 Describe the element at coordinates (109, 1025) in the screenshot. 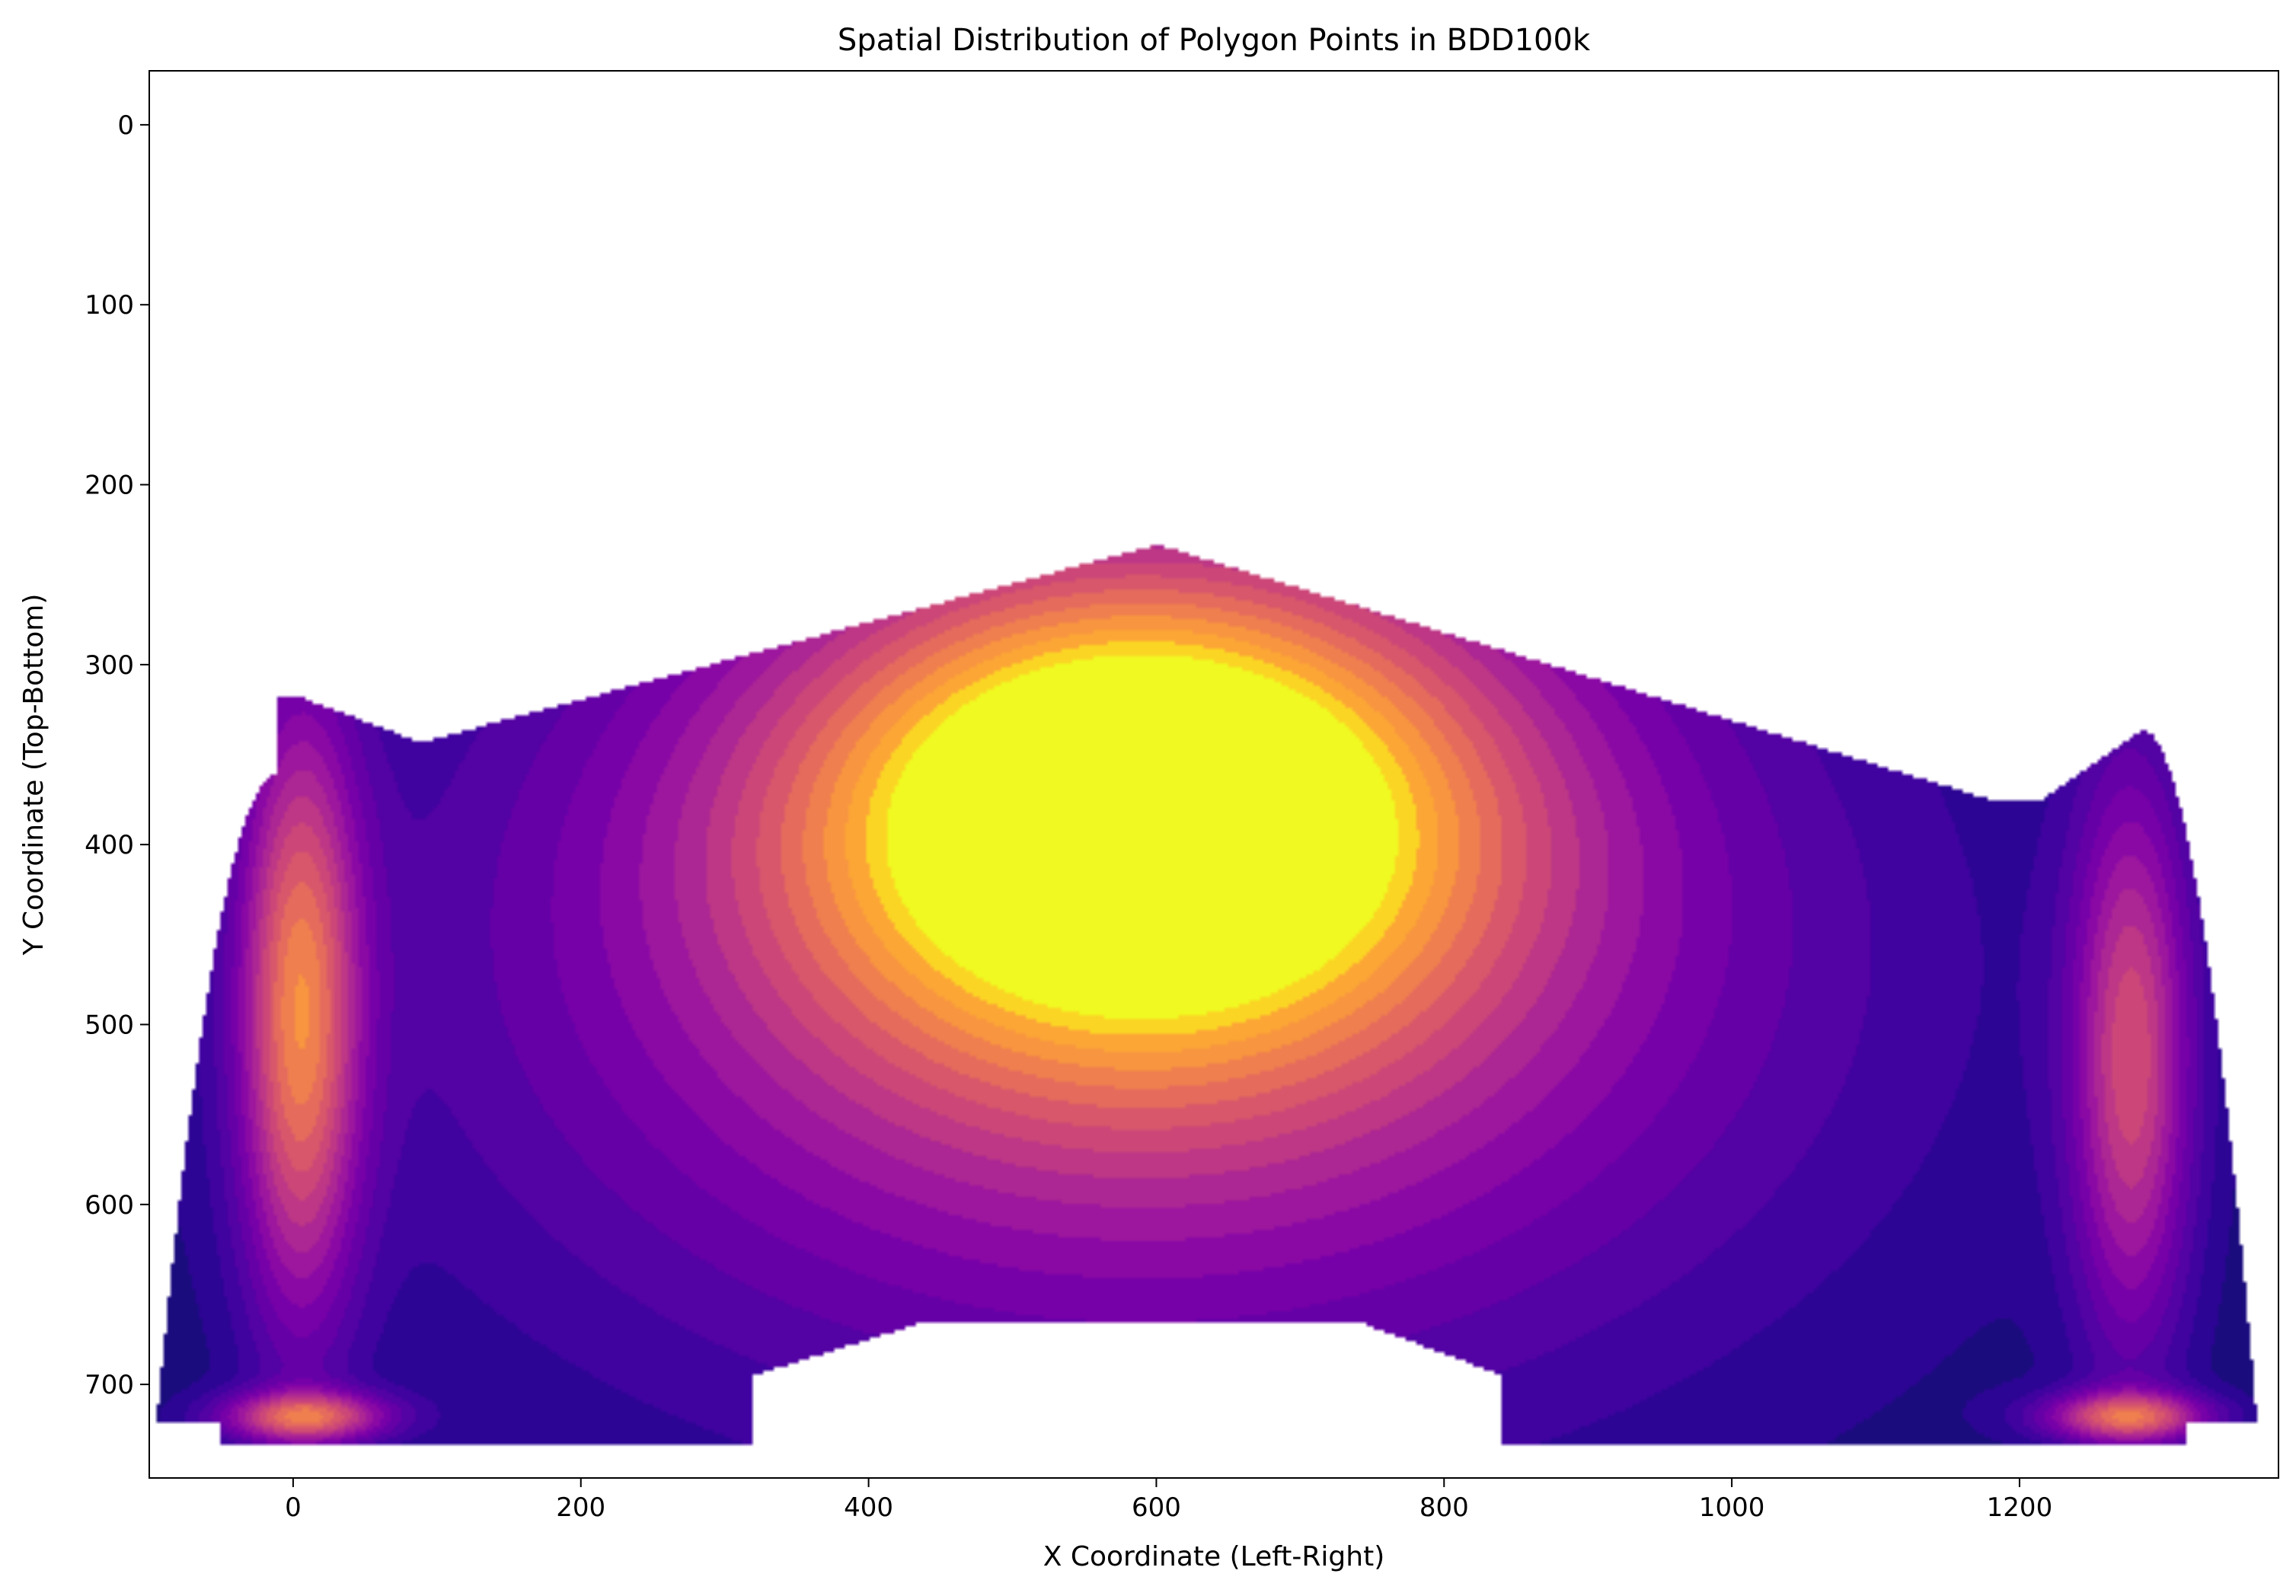

I see `y-tick-label: 500` at that location.